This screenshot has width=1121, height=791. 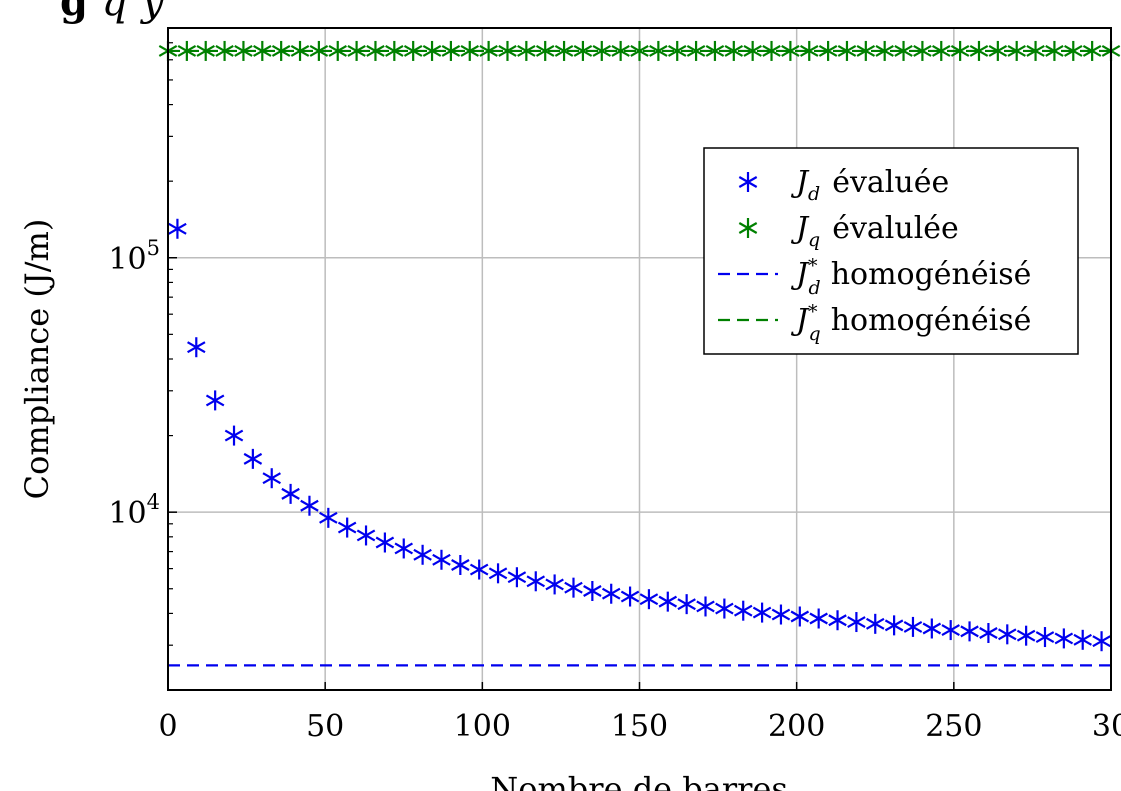 I want to click on y-tick-label: 10⁵, so click(x=134, y=256).